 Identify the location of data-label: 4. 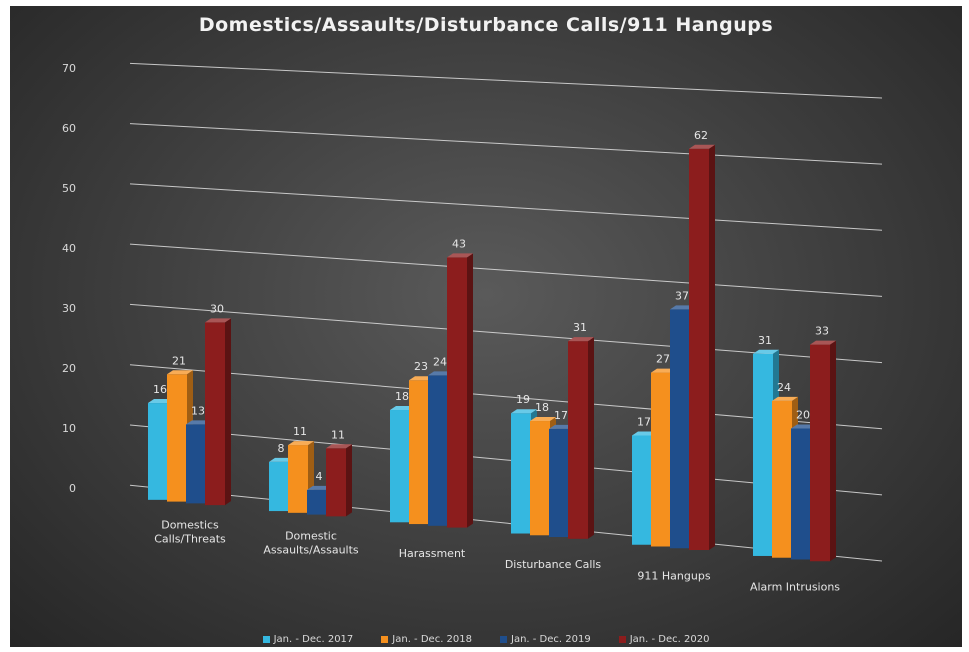
(319, 476).